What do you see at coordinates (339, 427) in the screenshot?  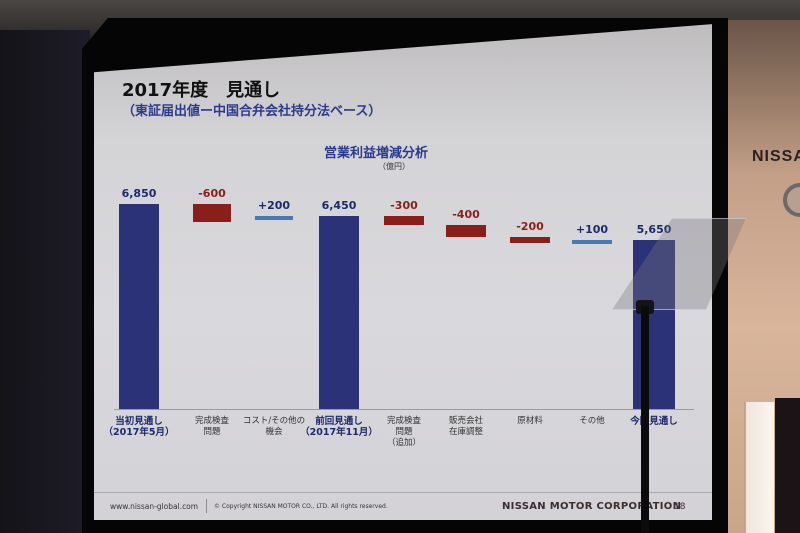 I see `category-label: 前回見通し （2017年11月）` at bounding box center [339, 427].